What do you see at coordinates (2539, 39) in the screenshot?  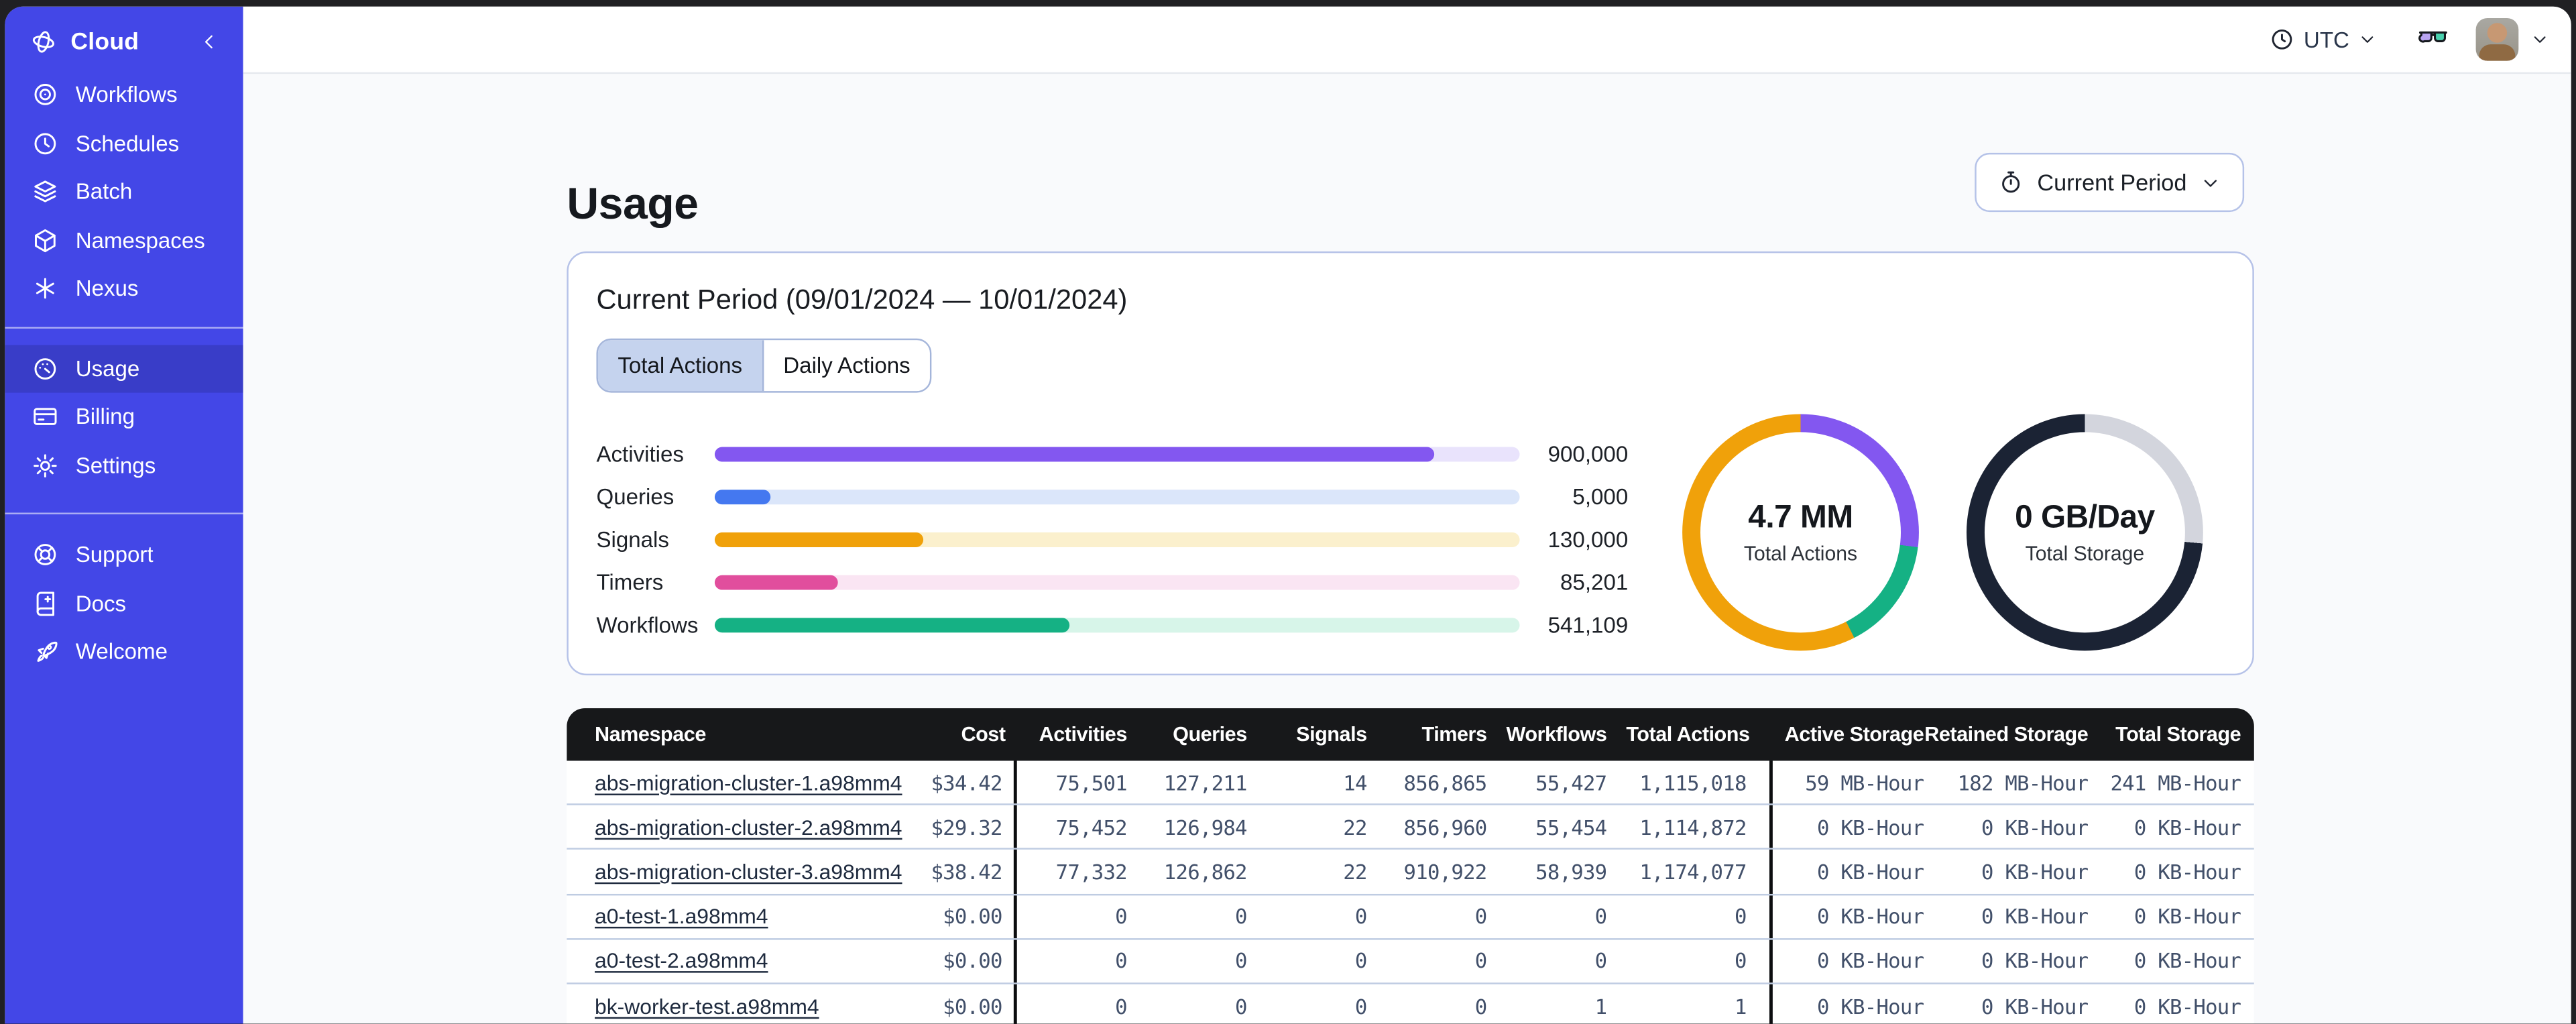 I see `user-menu-chevron-down-icon` at bounding box center [2539, 39].